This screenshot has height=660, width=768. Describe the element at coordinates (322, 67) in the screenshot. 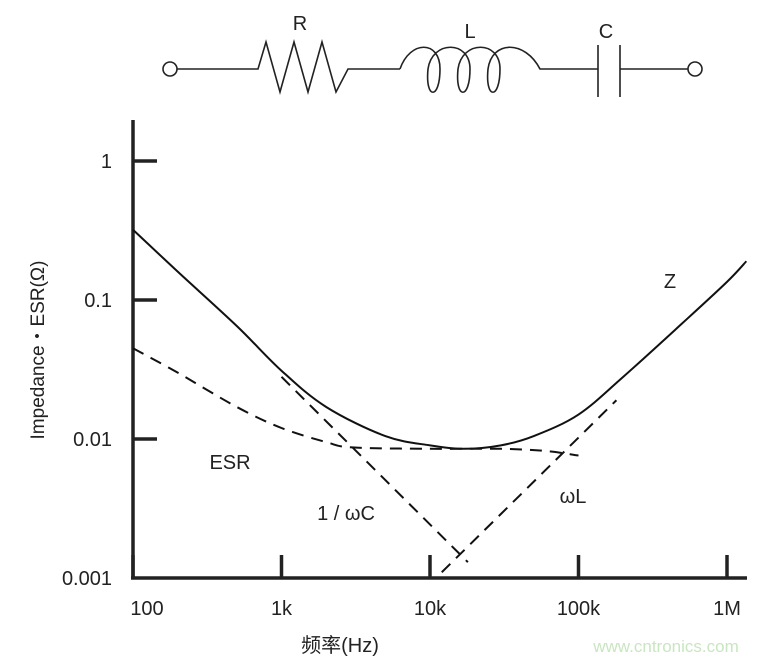

I see `resistor-symbol` at that location.